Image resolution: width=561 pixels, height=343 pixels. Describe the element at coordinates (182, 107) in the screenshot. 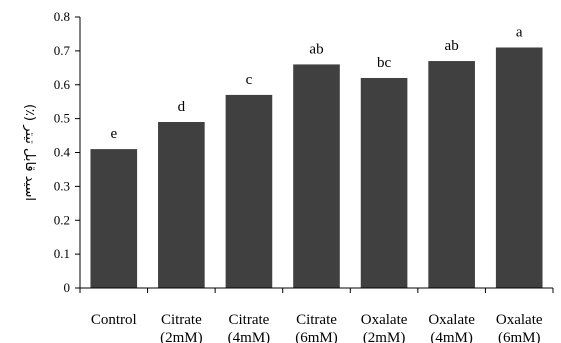

I see `significance-letter: d` at that location.